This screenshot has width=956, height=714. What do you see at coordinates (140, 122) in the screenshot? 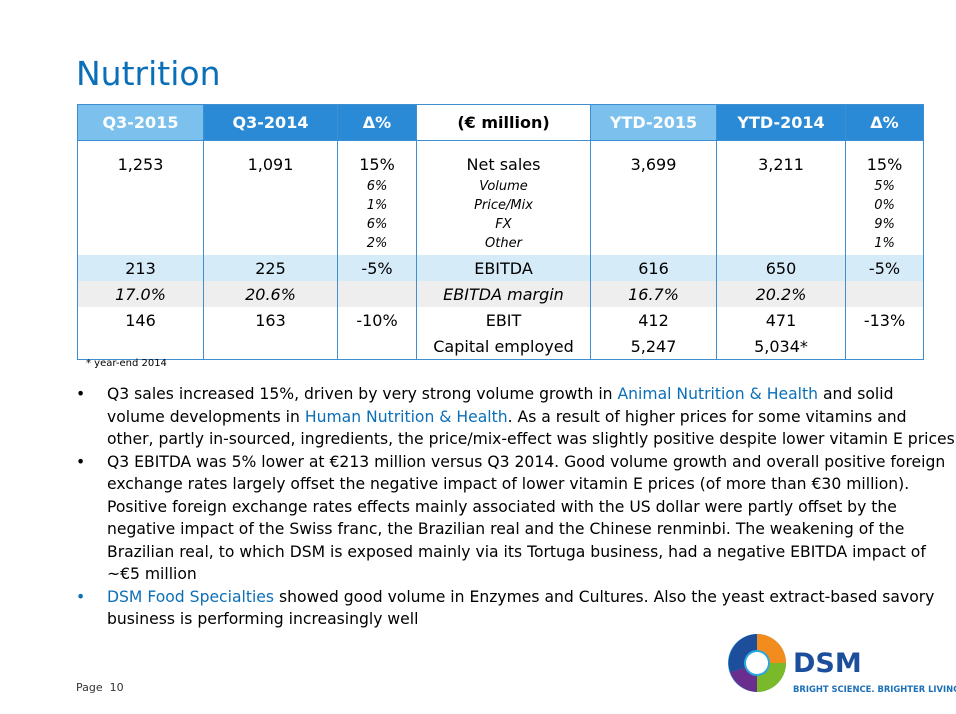
I see `header-cell: Q3-2015` at bounding box center [140, 122].